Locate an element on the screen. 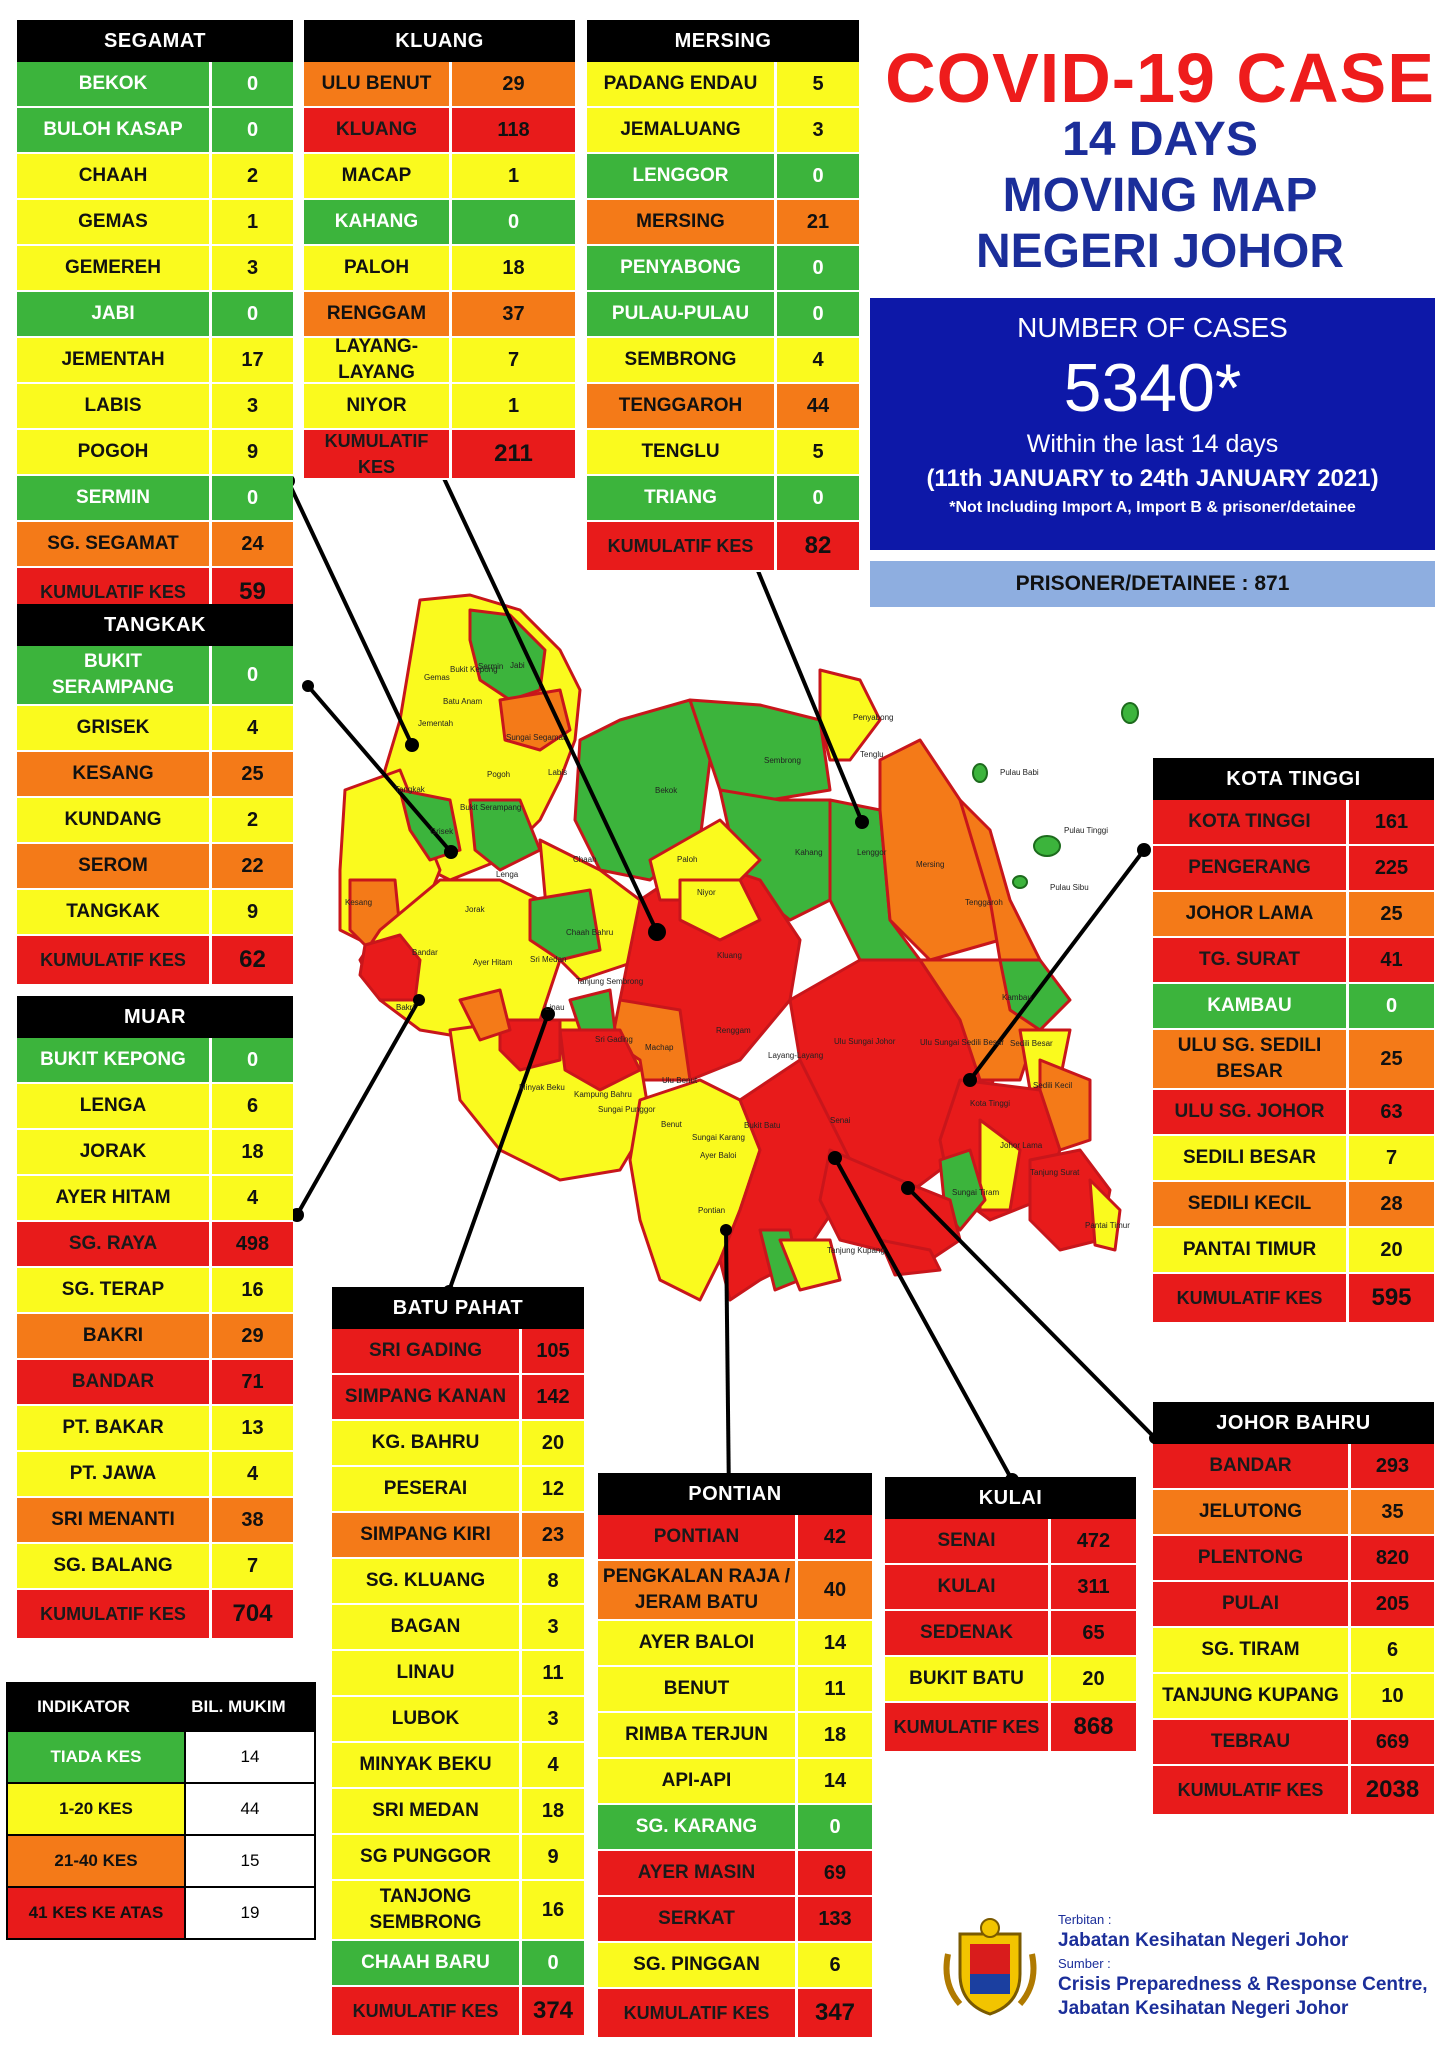 The height and width of the screenshot is (2048, 1448). mukim-cases: 40 is located at coordinates (835, 1589).